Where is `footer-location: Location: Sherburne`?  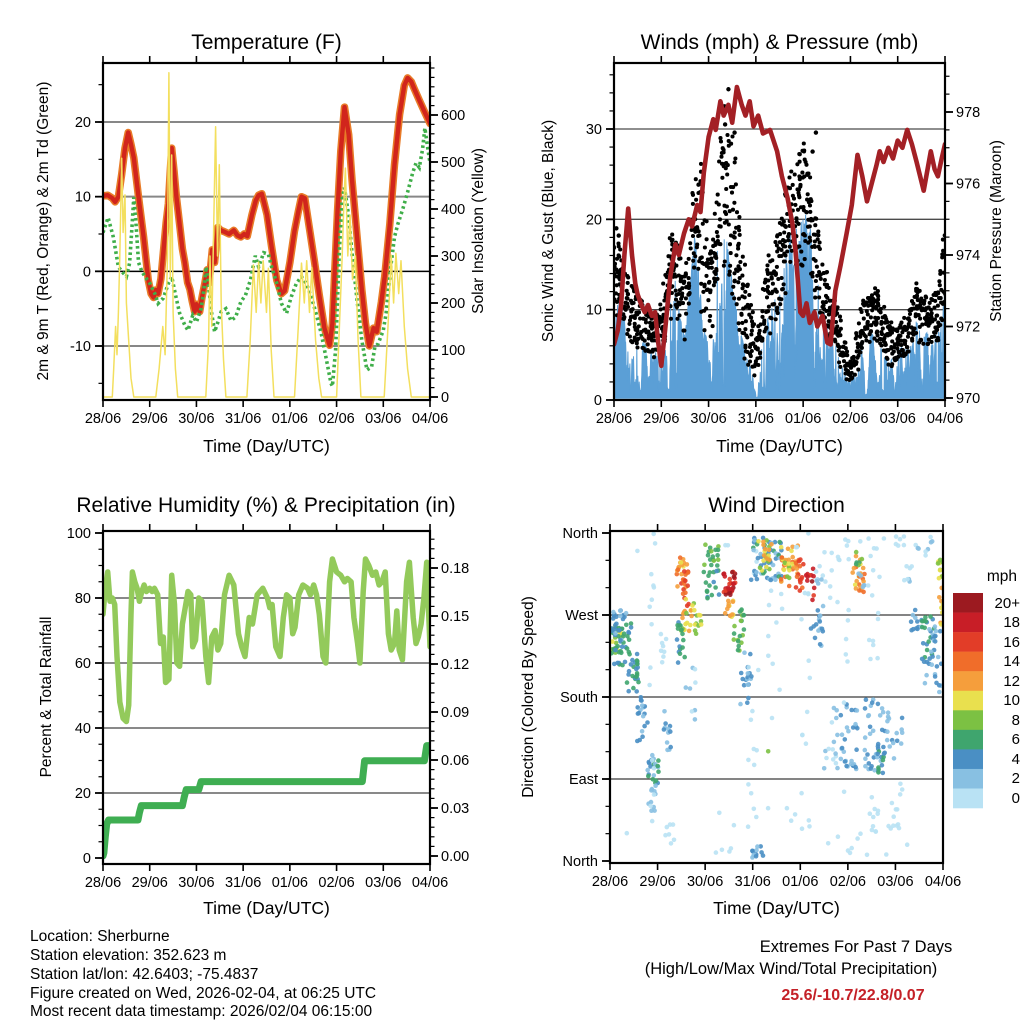
footer-location: Location: Sherburne is located at coordinates (100, 936).